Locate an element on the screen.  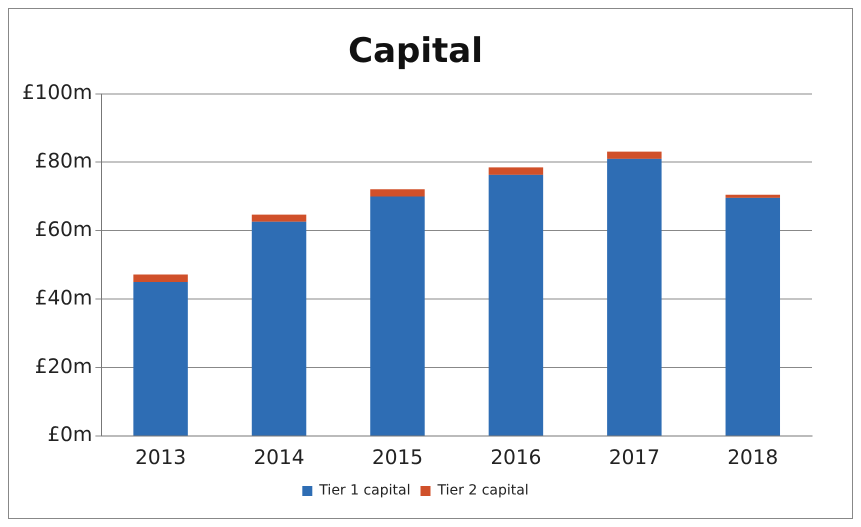
y-tick-label: £60m is located at coordinates (63, 228).